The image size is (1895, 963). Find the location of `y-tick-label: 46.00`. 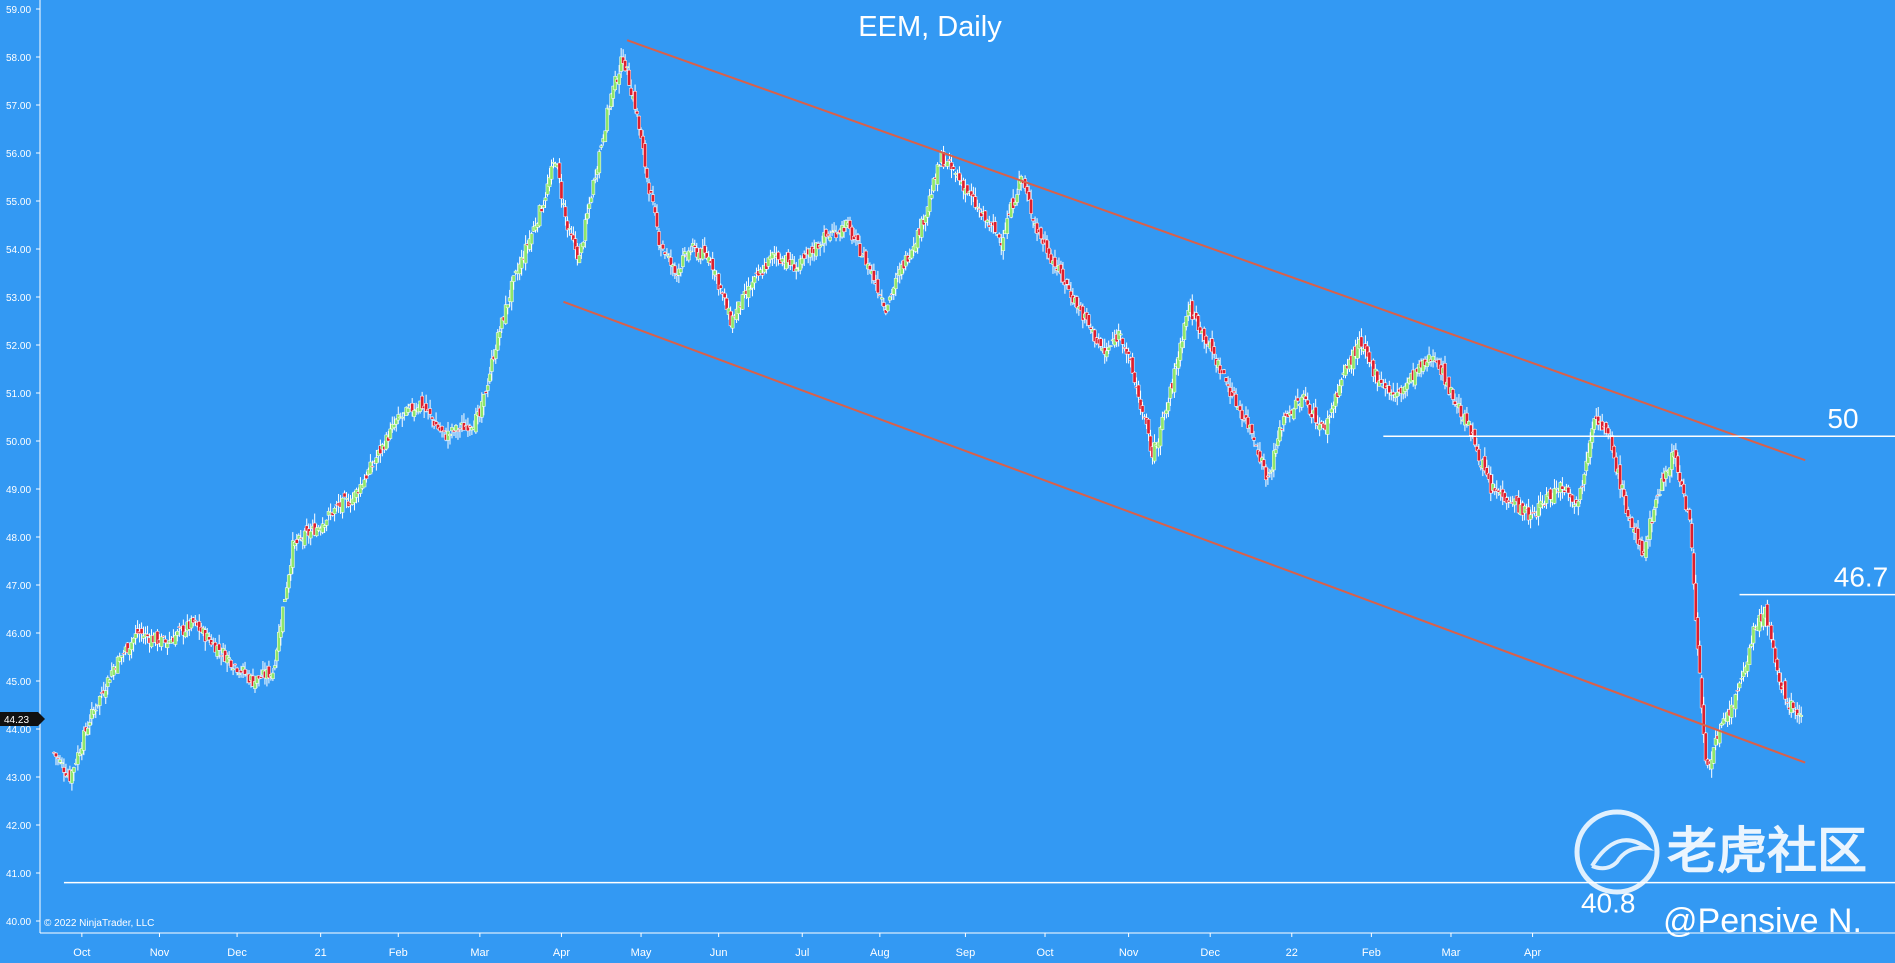

y-tick-label: 46.00 is located at coordinates (18, 634).